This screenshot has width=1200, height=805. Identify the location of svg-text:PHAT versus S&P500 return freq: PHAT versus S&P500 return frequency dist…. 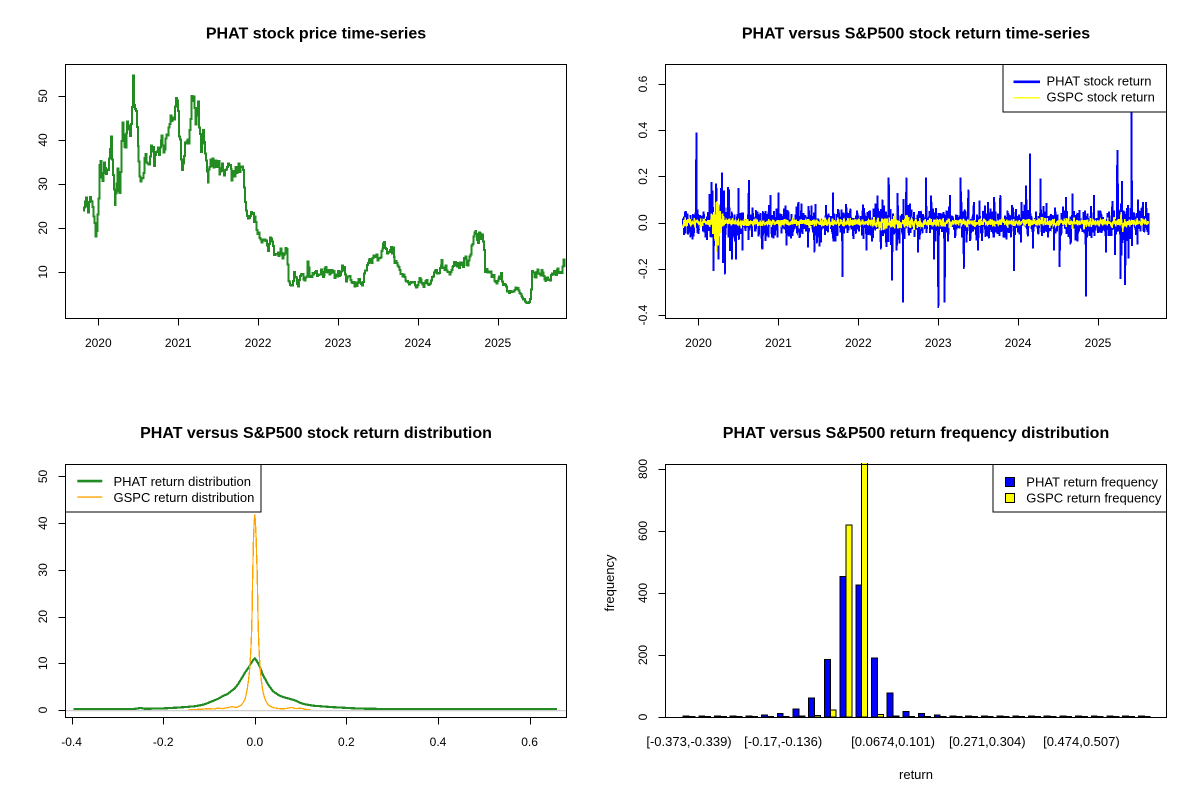
(916, 433).